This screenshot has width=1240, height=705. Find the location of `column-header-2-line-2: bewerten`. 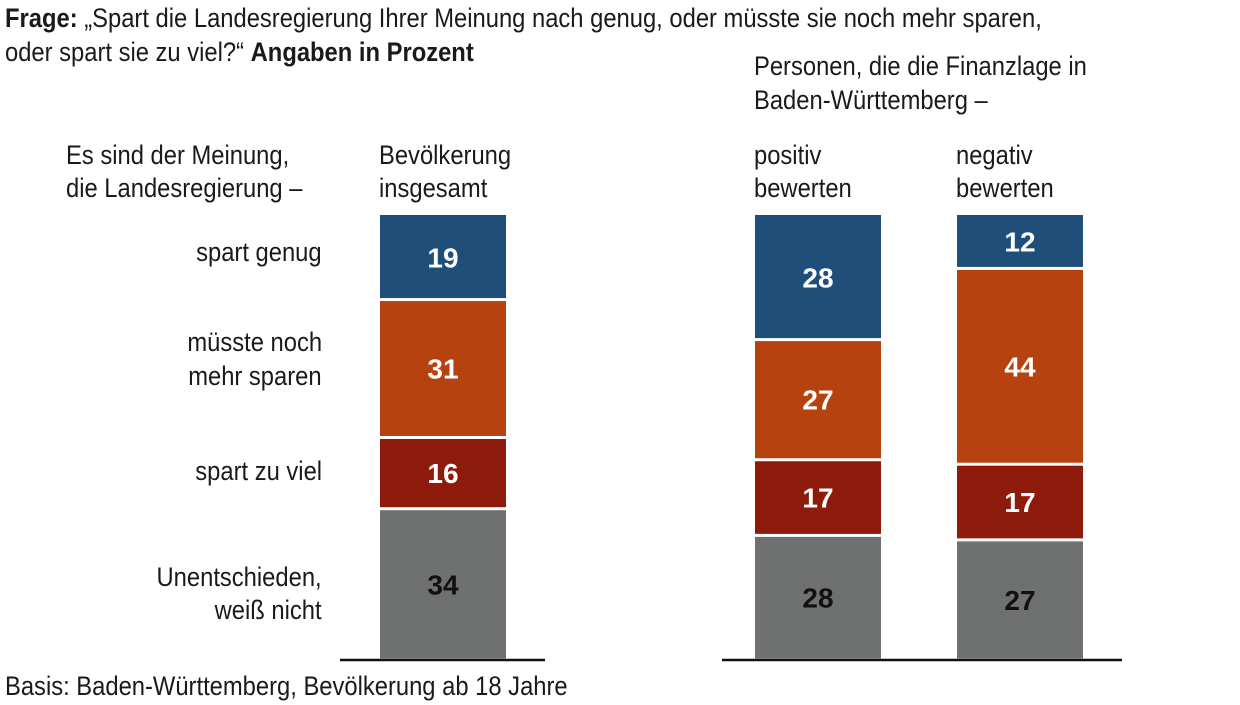

column-header-2-line-2: bewerten is located at coordinates (1005, 188).